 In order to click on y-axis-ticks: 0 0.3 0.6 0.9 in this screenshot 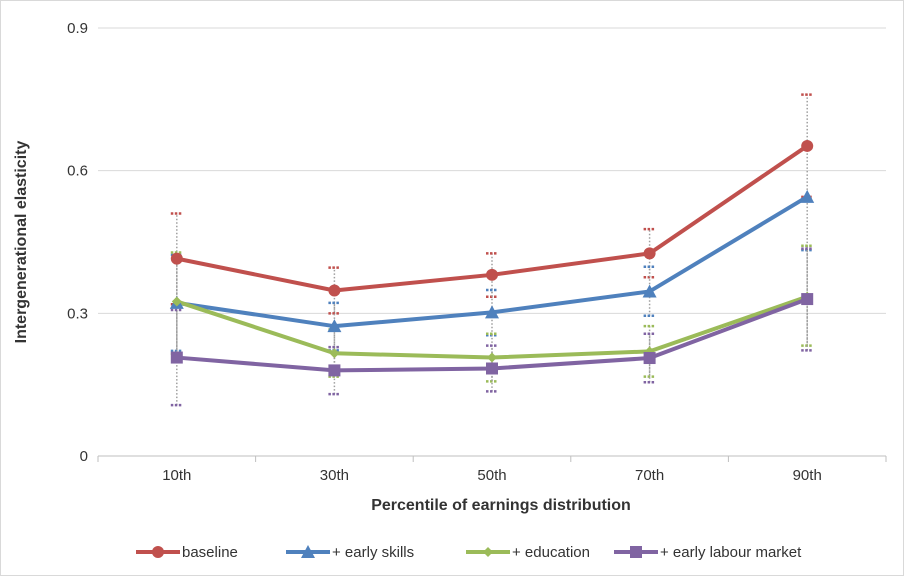, I will do `click(77, 242)`.